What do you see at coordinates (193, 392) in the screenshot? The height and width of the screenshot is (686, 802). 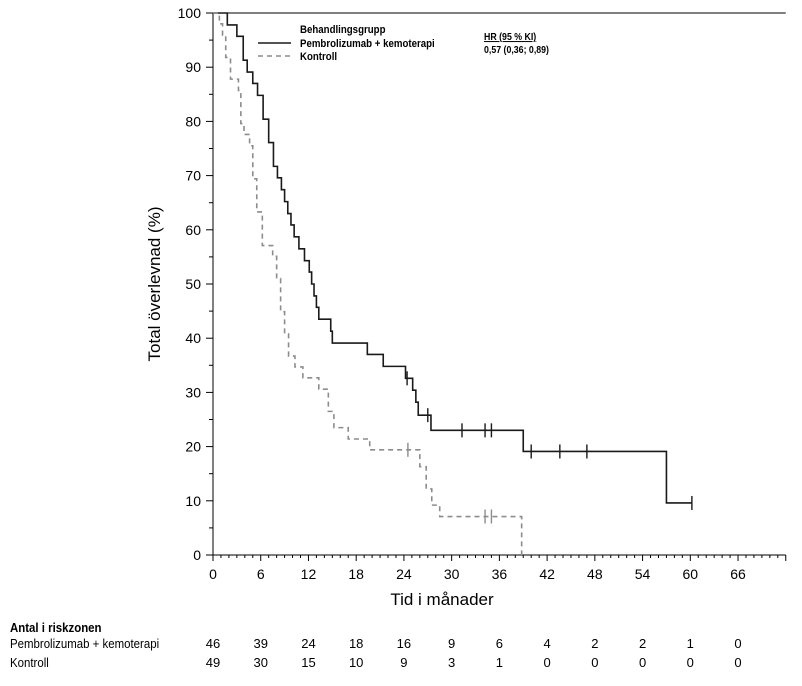 I see `y-tick-label: 30` at bounding box center [193, 392].